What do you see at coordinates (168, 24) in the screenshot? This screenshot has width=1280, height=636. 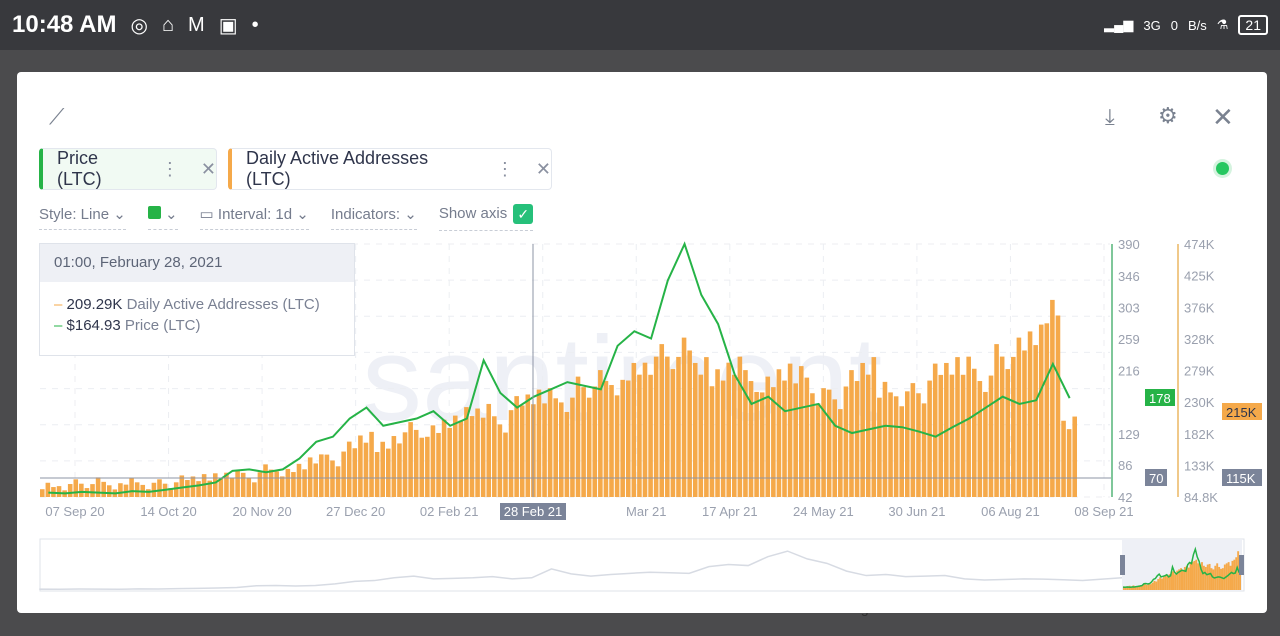 I see `shirt-icon: ⌂` at bounding box center [168, 24].